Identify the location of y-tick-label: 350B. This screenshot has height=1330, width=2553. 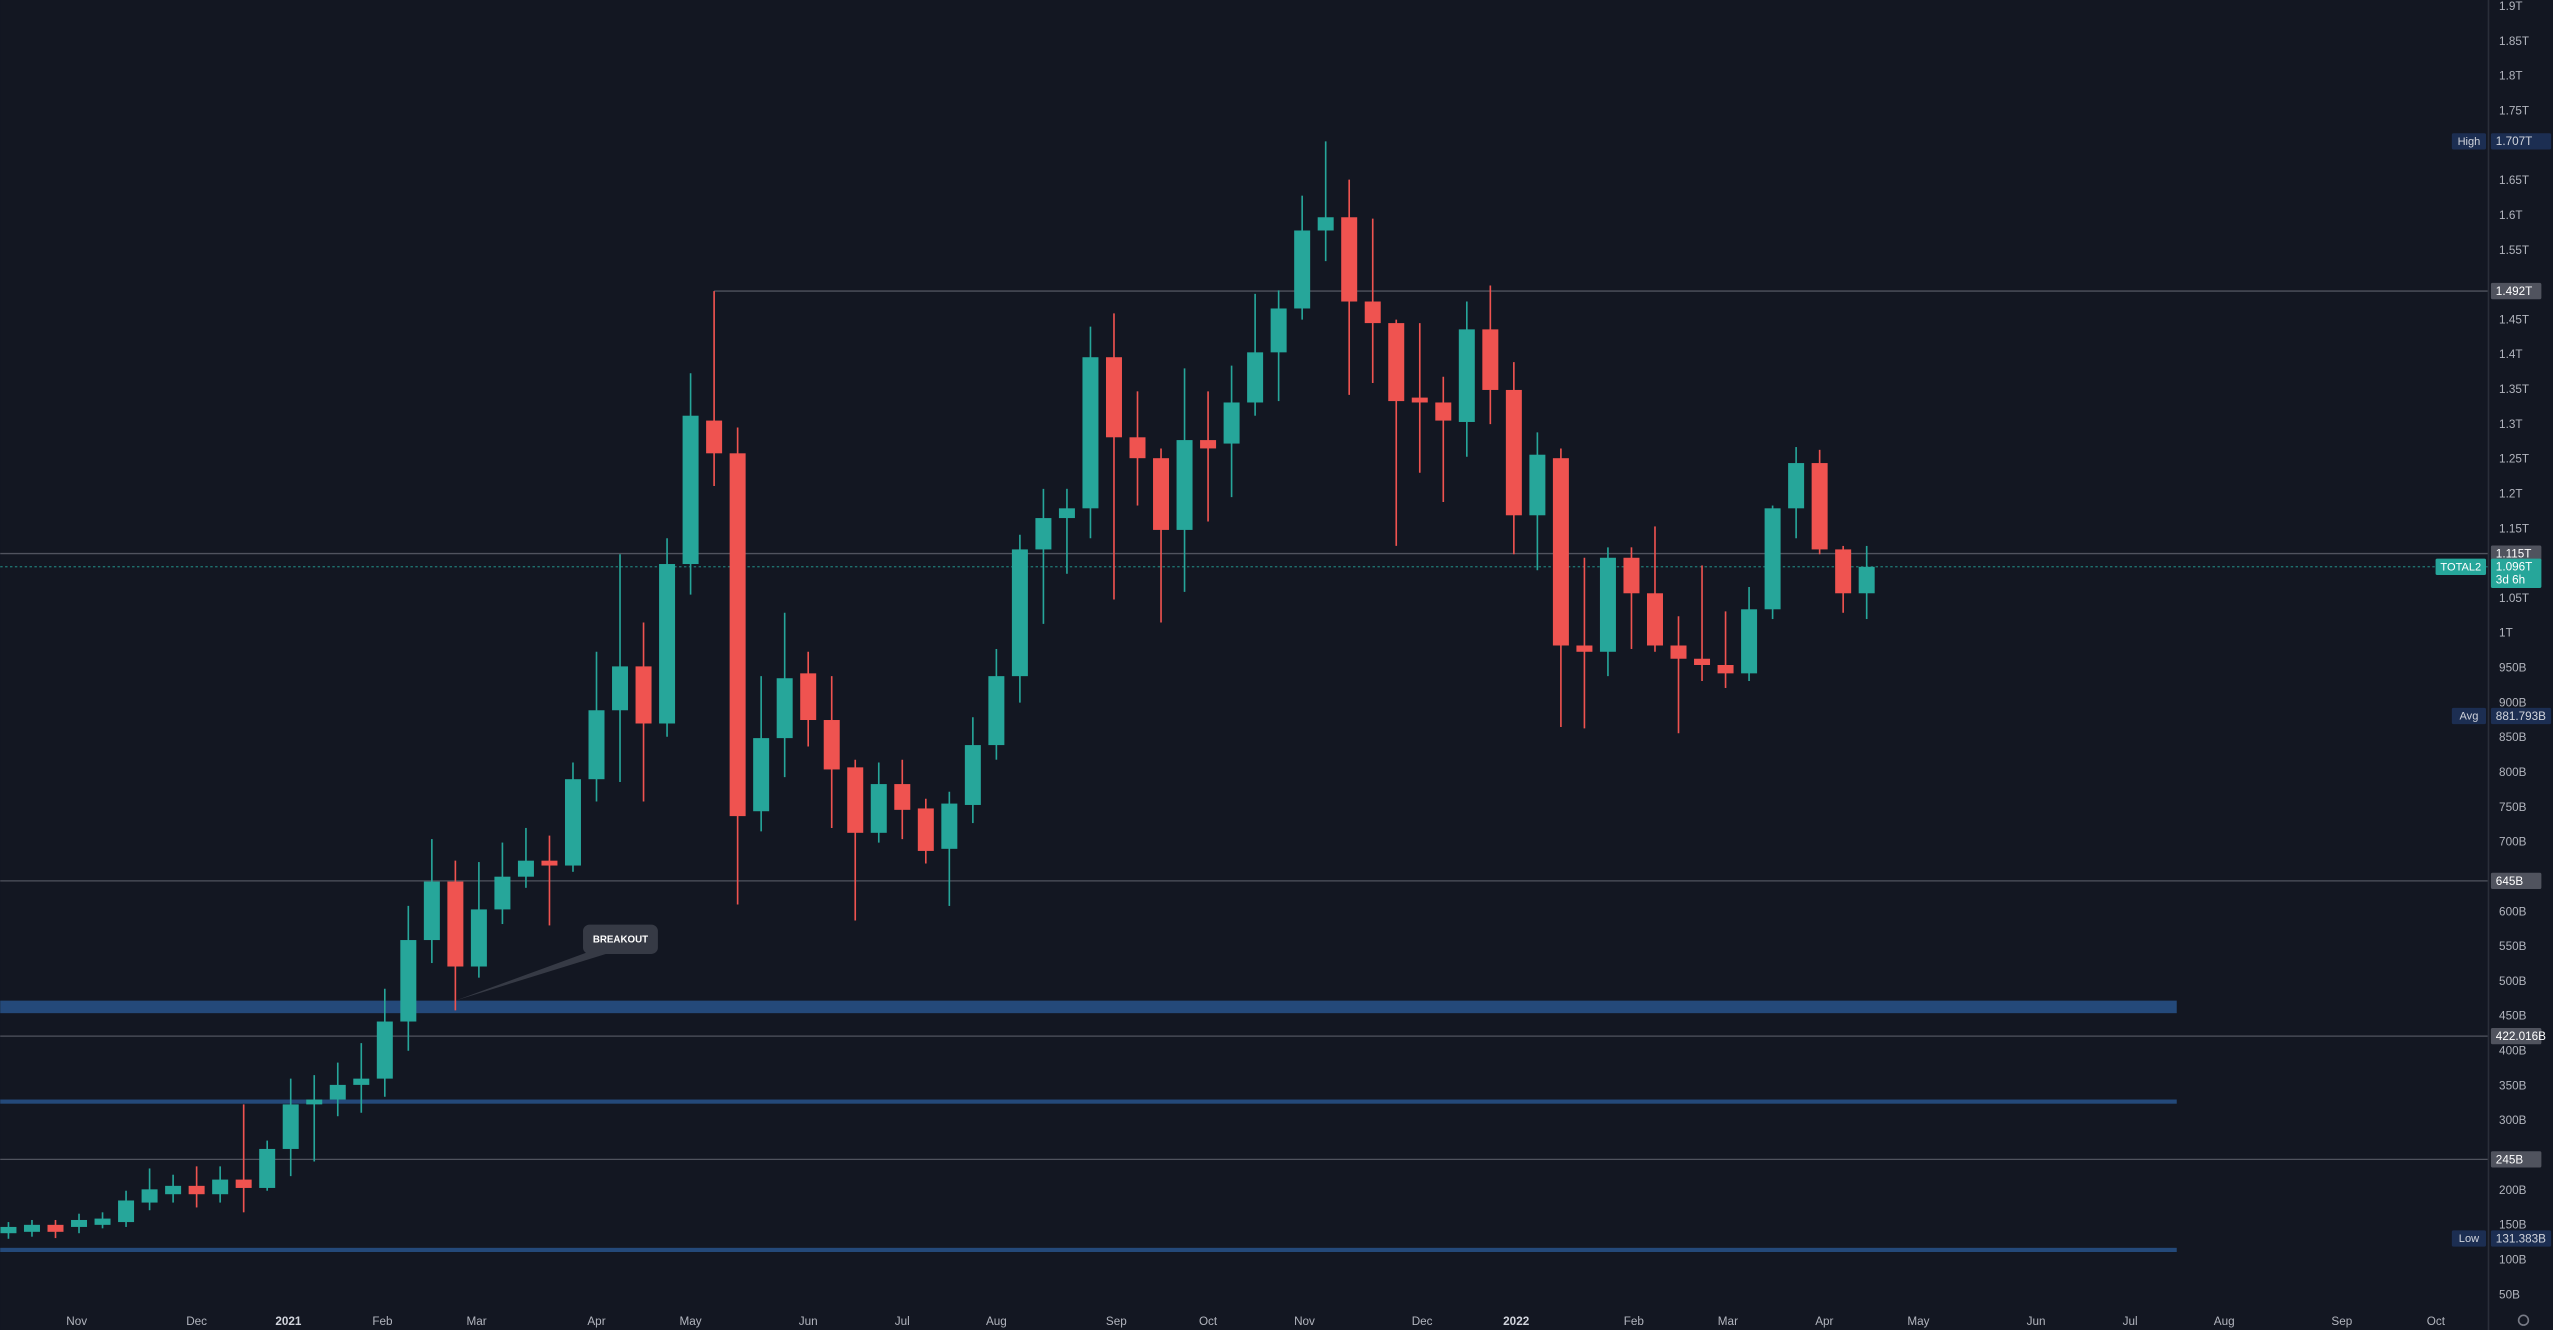
(2513, 1085).